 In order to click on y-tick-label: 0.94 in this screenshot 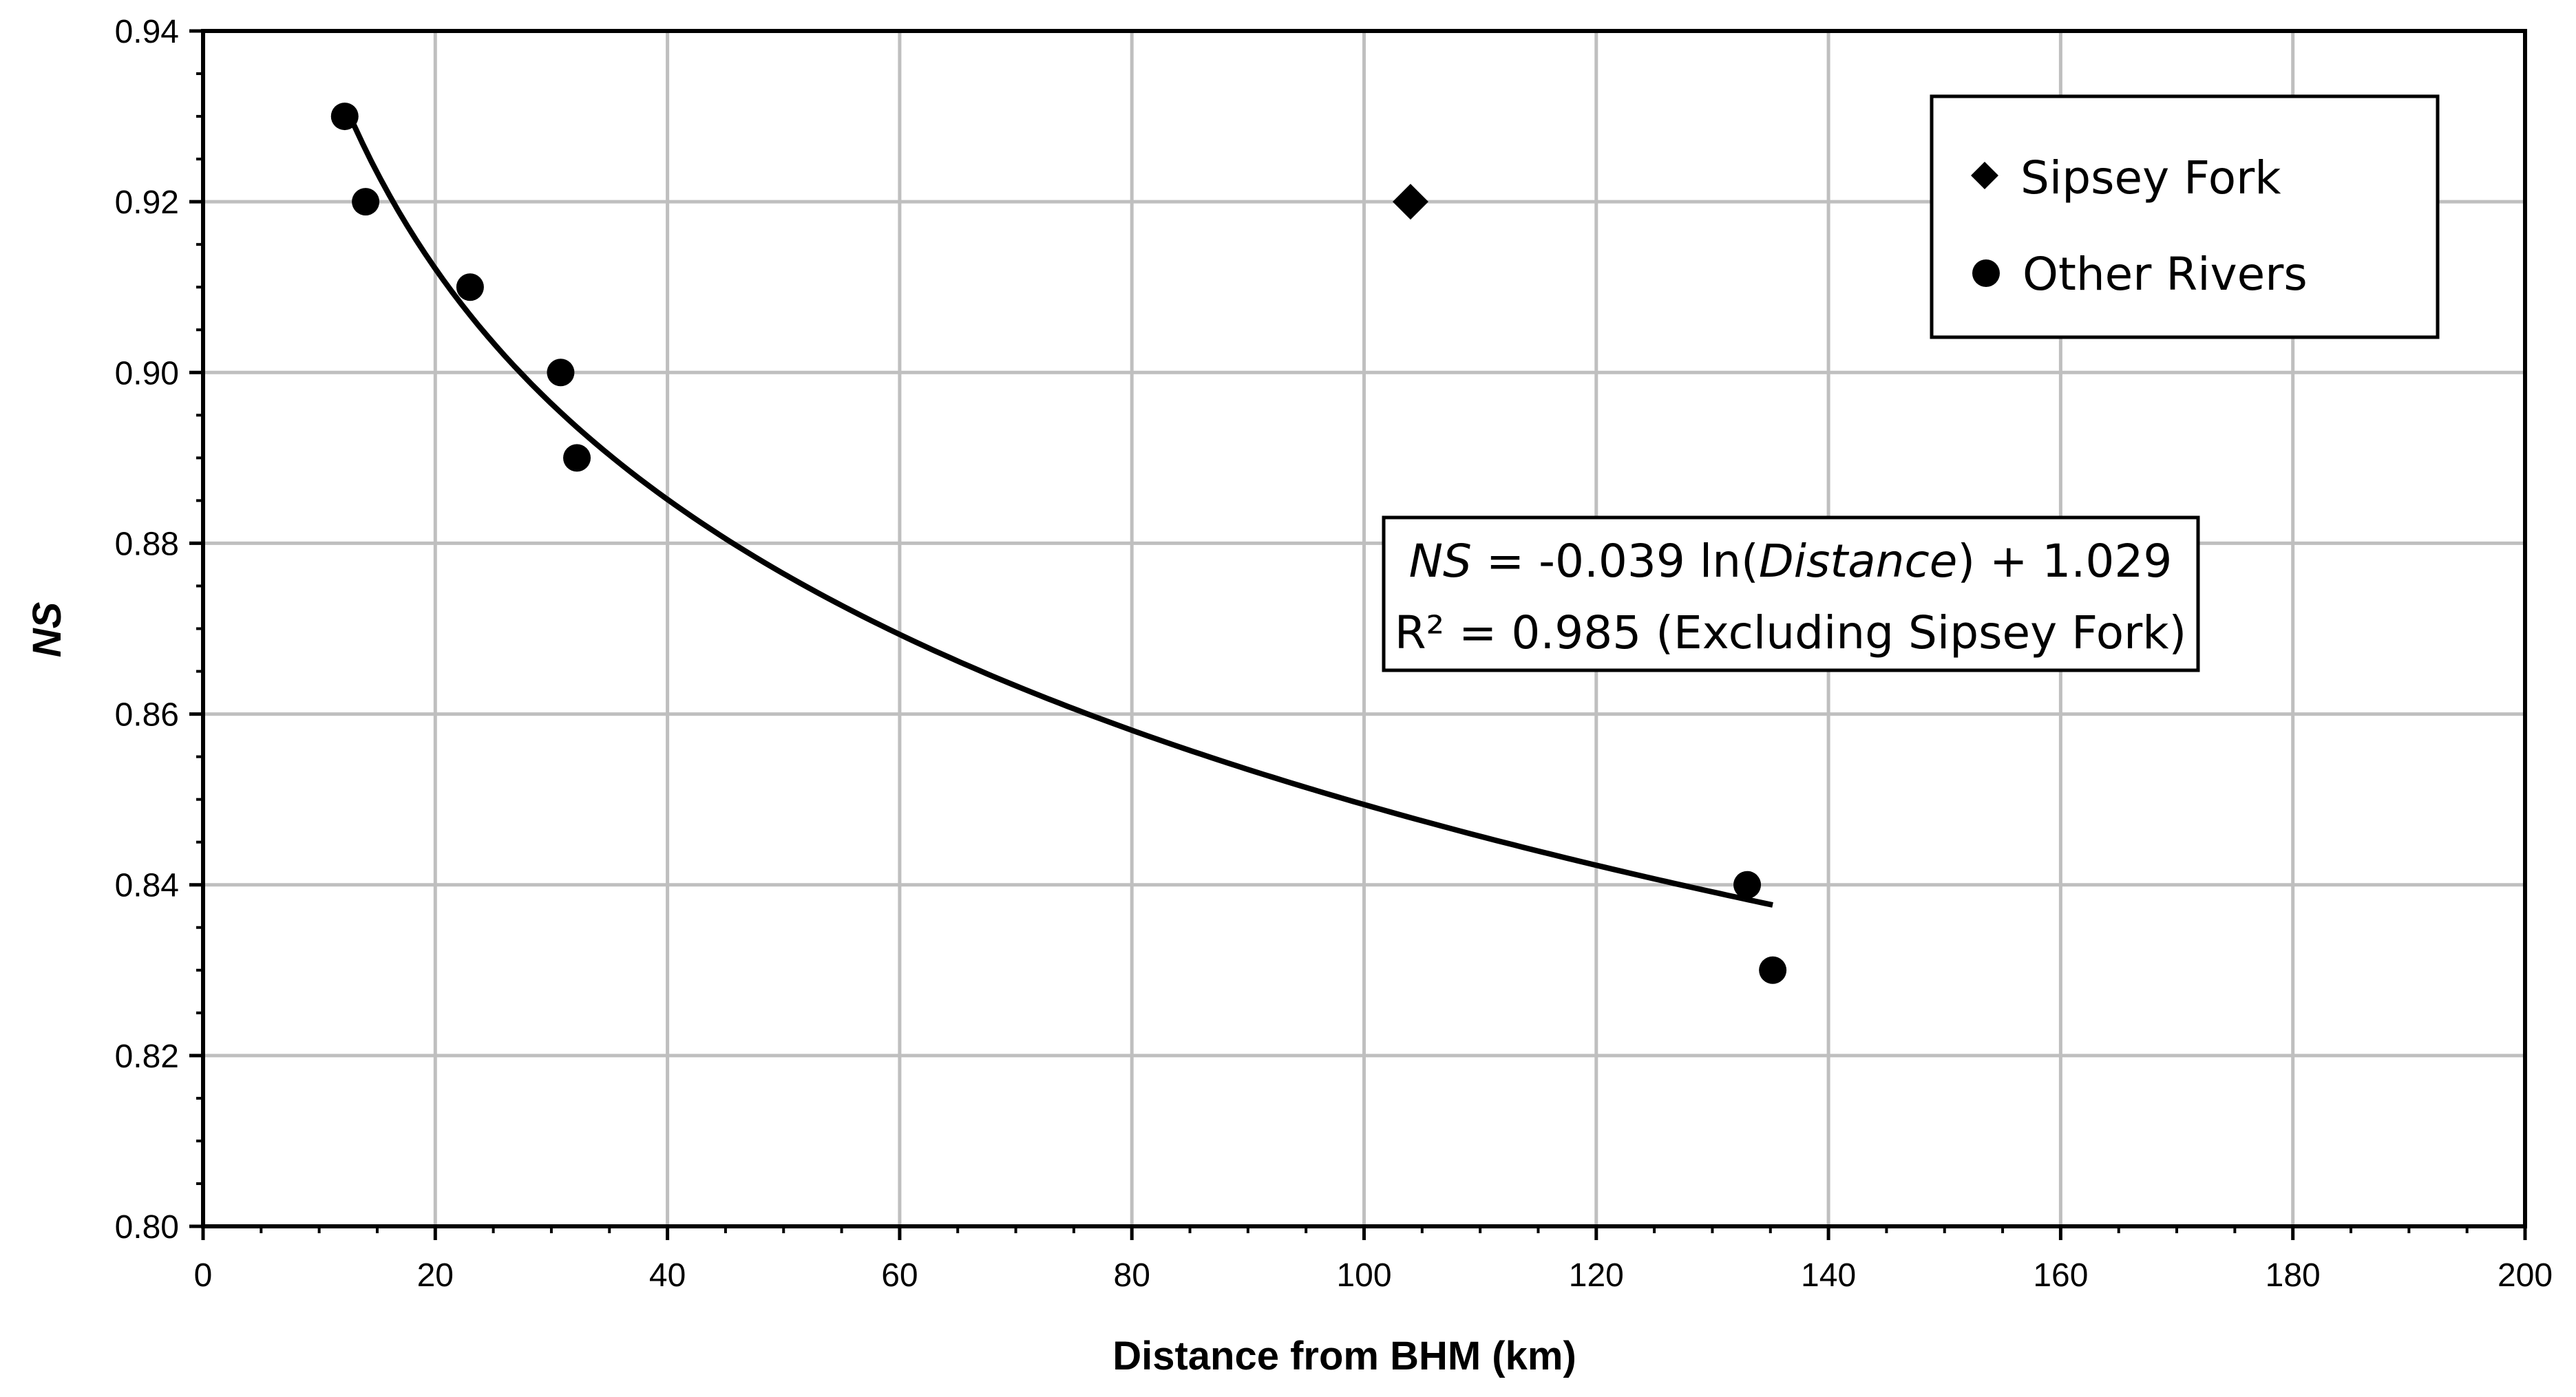, I will do `click(147, 32)`.